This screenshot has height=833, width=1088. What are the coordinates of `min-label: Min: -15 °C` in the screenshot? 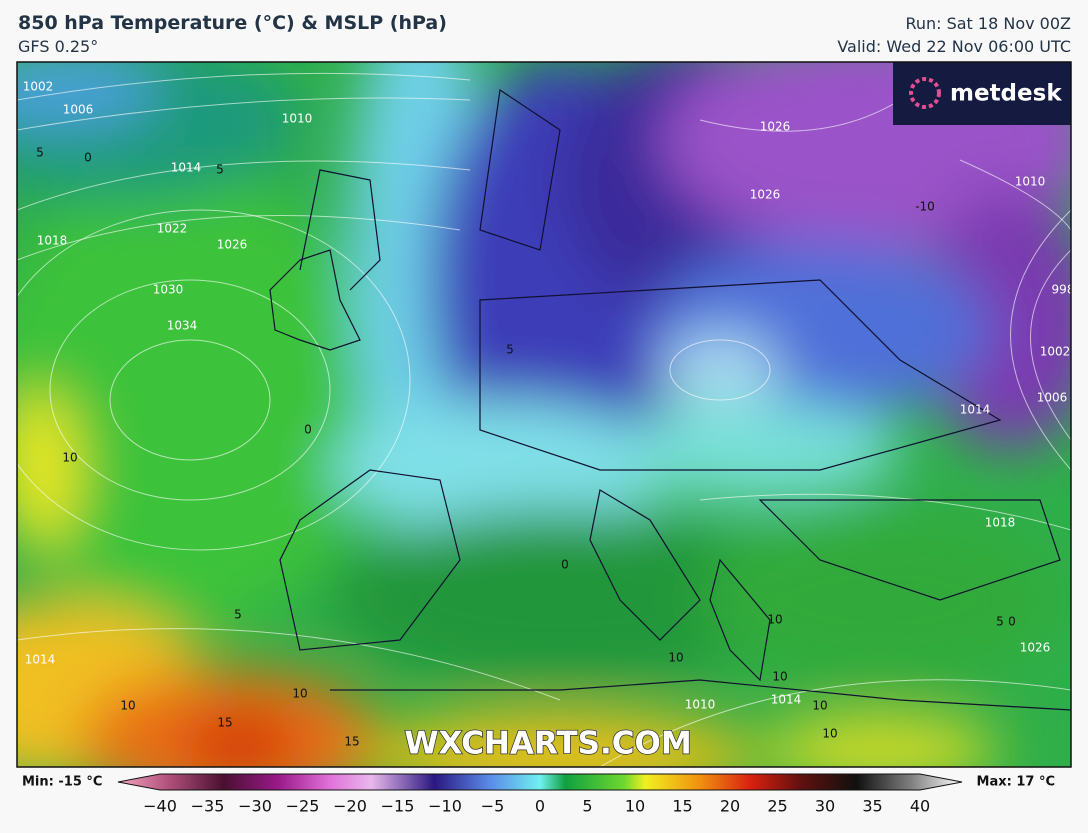 It's located at (62, 782).